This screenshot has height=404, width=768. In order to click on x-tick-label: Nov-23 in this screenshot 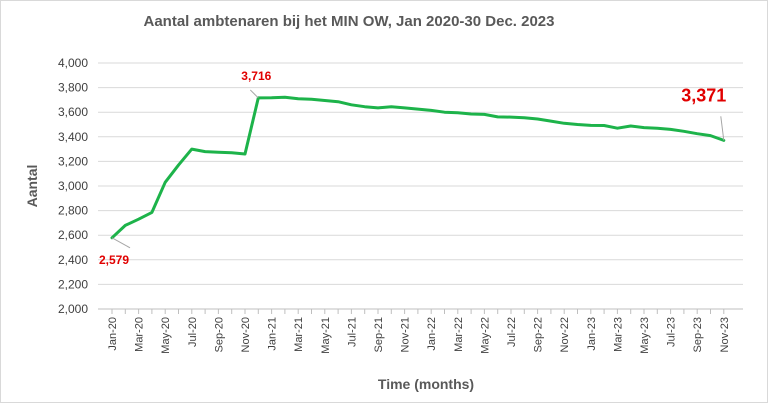, I will do `click(725, 334)`.